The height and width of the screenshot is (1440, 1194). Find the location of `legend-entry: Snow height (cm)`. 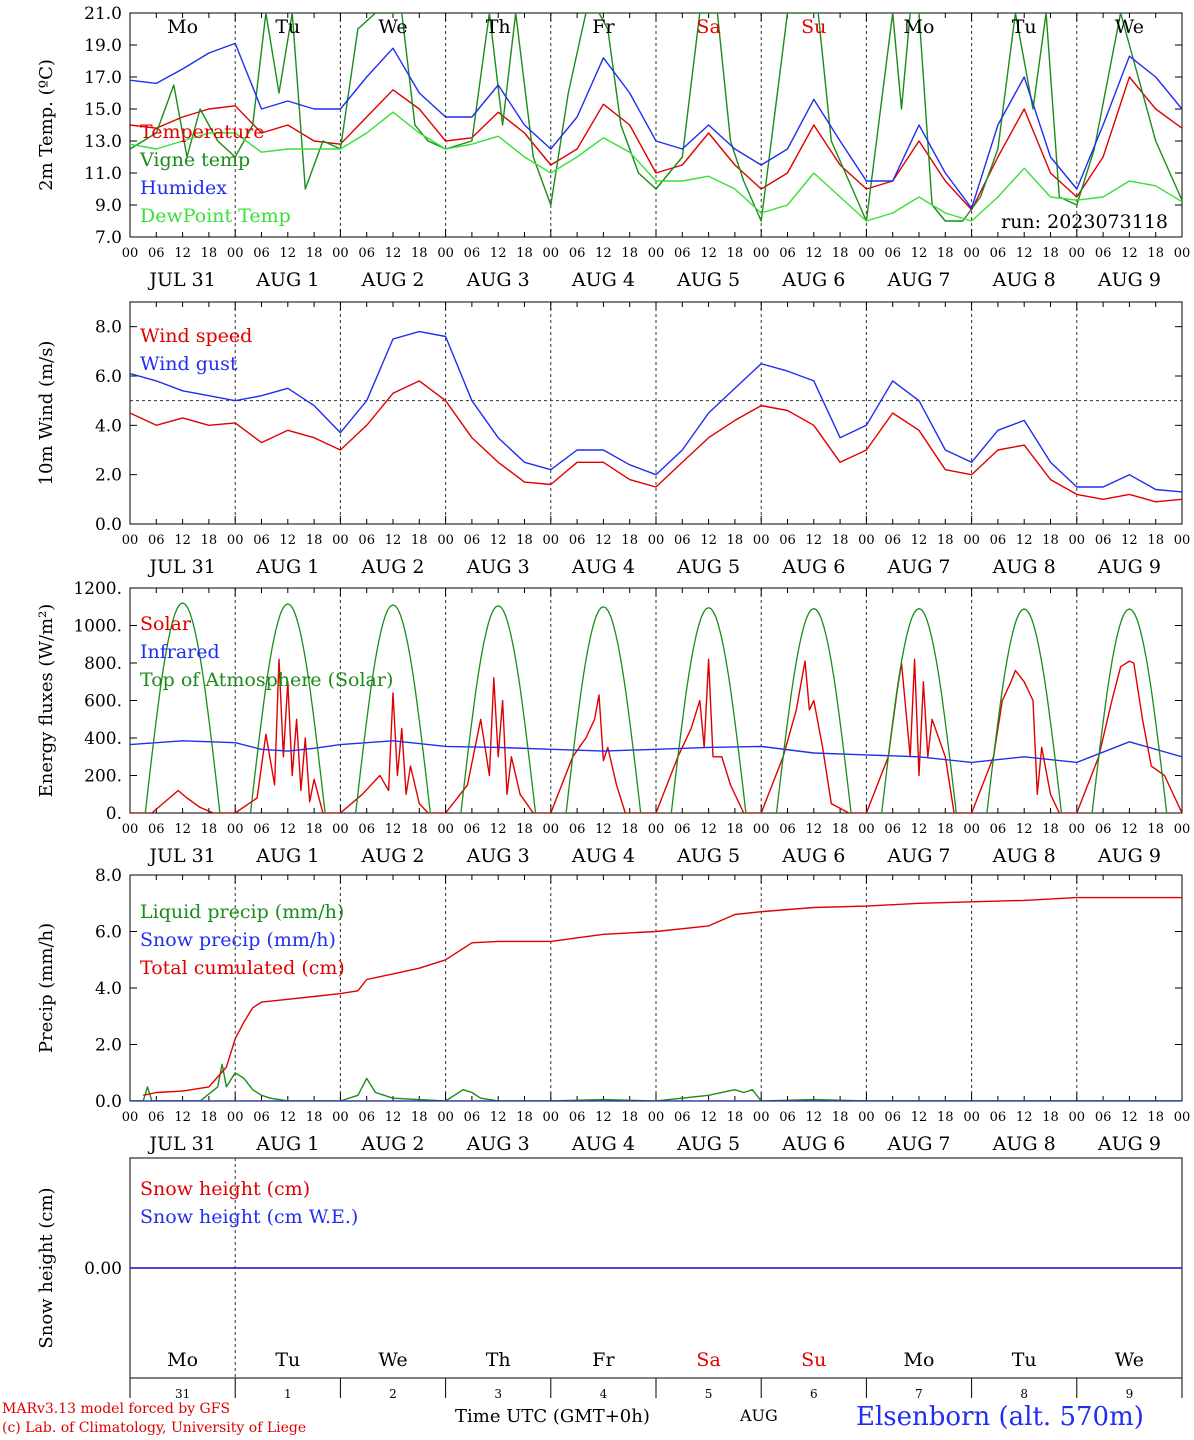

legend-entry: Snow height (cm) is located at coordinates (225, 1189).